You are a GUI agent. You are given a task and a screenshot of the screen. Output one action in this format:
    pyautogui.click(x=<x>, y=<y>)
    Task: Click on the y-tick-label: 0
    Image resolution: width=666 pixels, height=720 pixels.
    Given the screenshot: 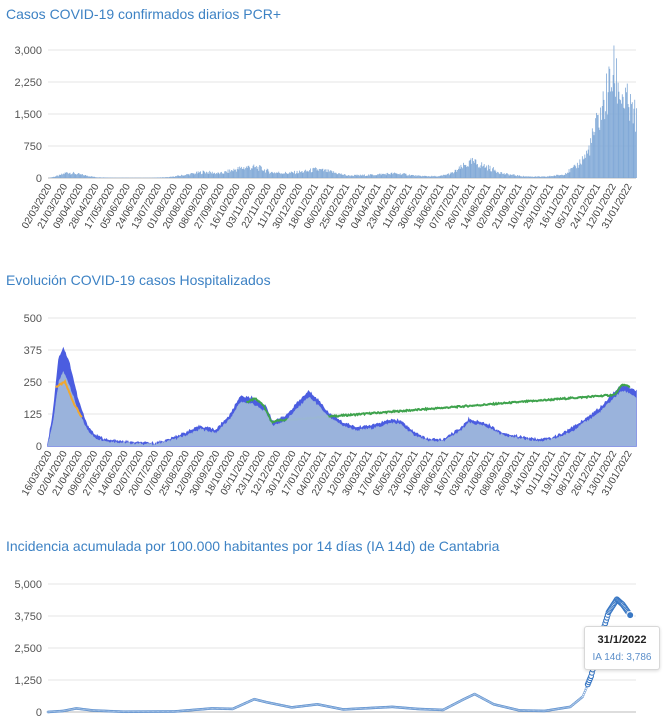 What is the action you would take?
    pyautogui.click(x=39, y=179)
    